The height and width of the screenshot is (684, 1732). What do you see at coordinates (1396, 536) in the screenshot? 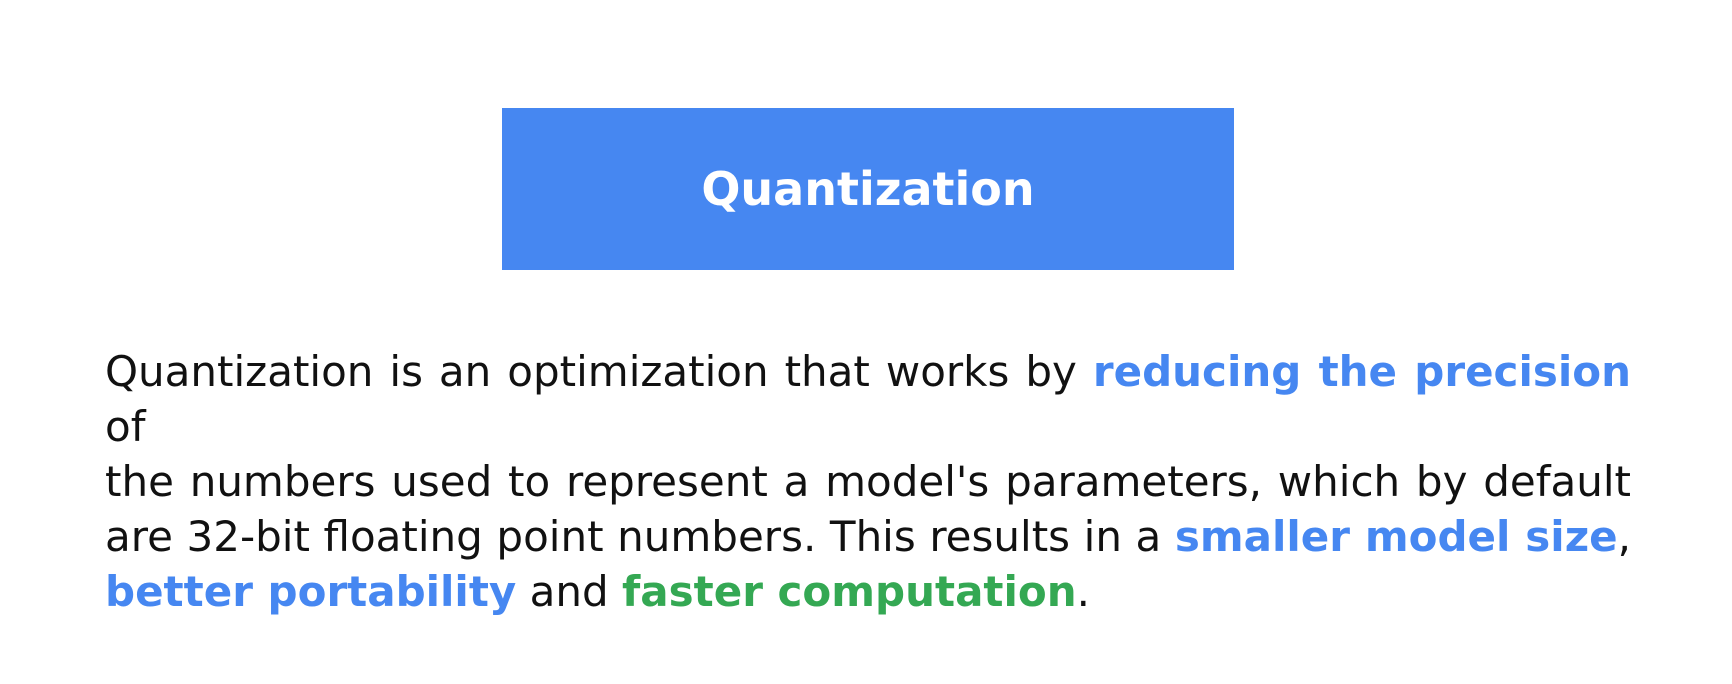
I see `highlight-smaller-model-size: smaller model size` at bounding box center [1396, 536].